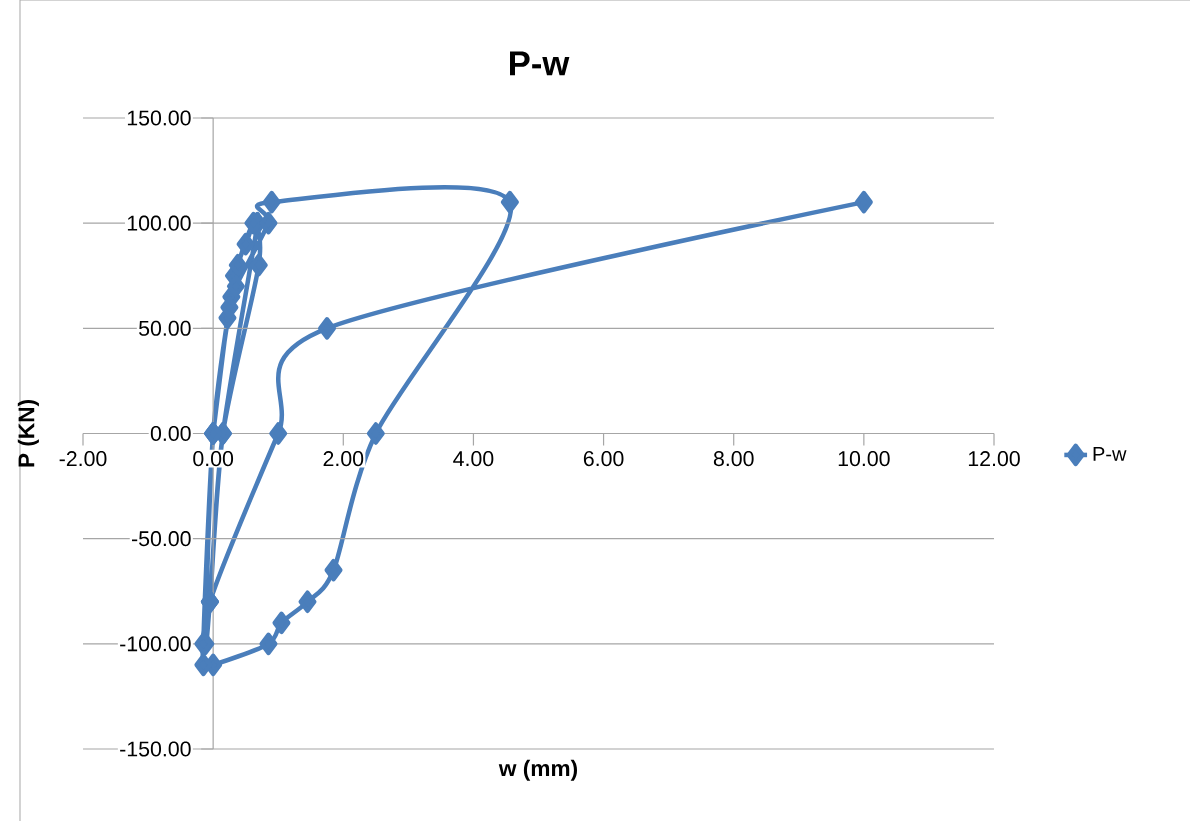  What do you see at coordinates (159, 223) in the screenshot?
I see `y-tick-label: 100.00` at bounding box center [159, 223].